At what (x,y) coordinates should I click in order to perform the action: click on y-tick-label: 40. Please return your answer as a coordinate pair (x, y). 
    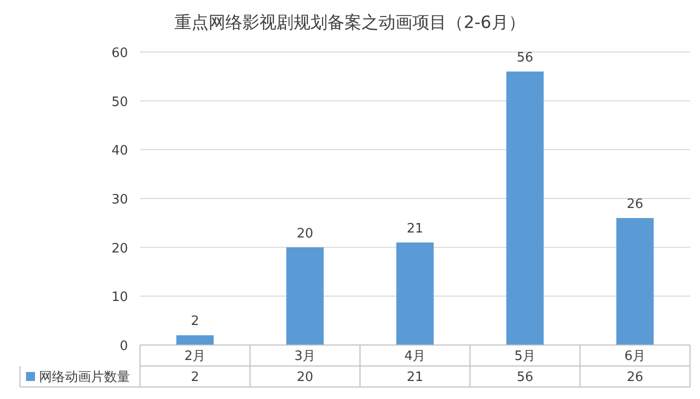
    Looking at the image, I should click on (119, 151).